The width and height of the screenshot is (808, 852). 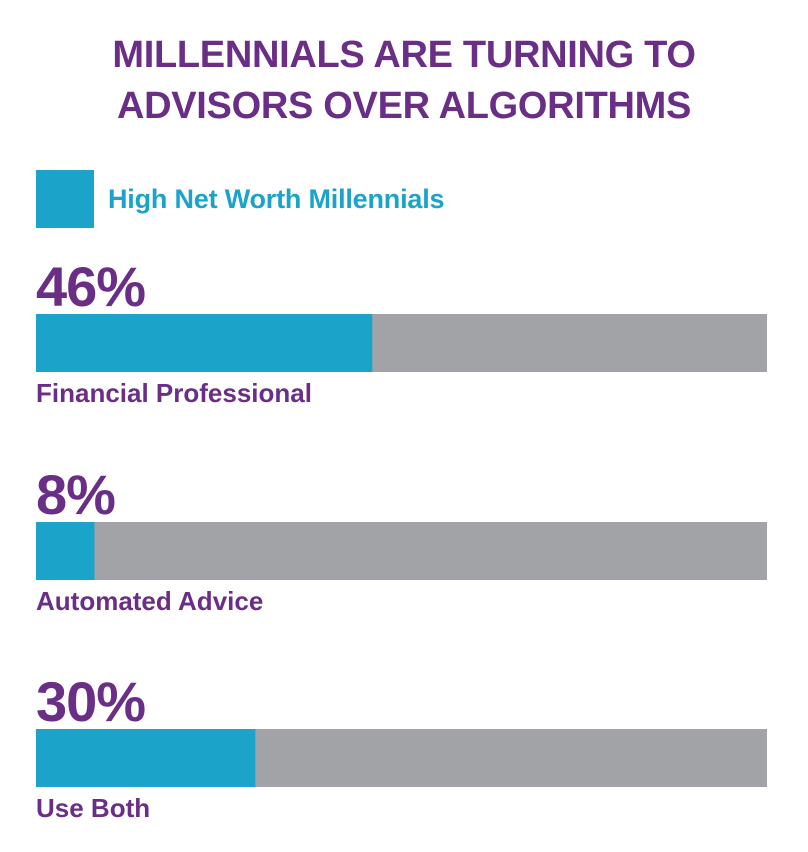 What do you see at coordinates (204, 343) in the screenshot?
I see `bar-financial-professional` at bounding box center [204, 343].